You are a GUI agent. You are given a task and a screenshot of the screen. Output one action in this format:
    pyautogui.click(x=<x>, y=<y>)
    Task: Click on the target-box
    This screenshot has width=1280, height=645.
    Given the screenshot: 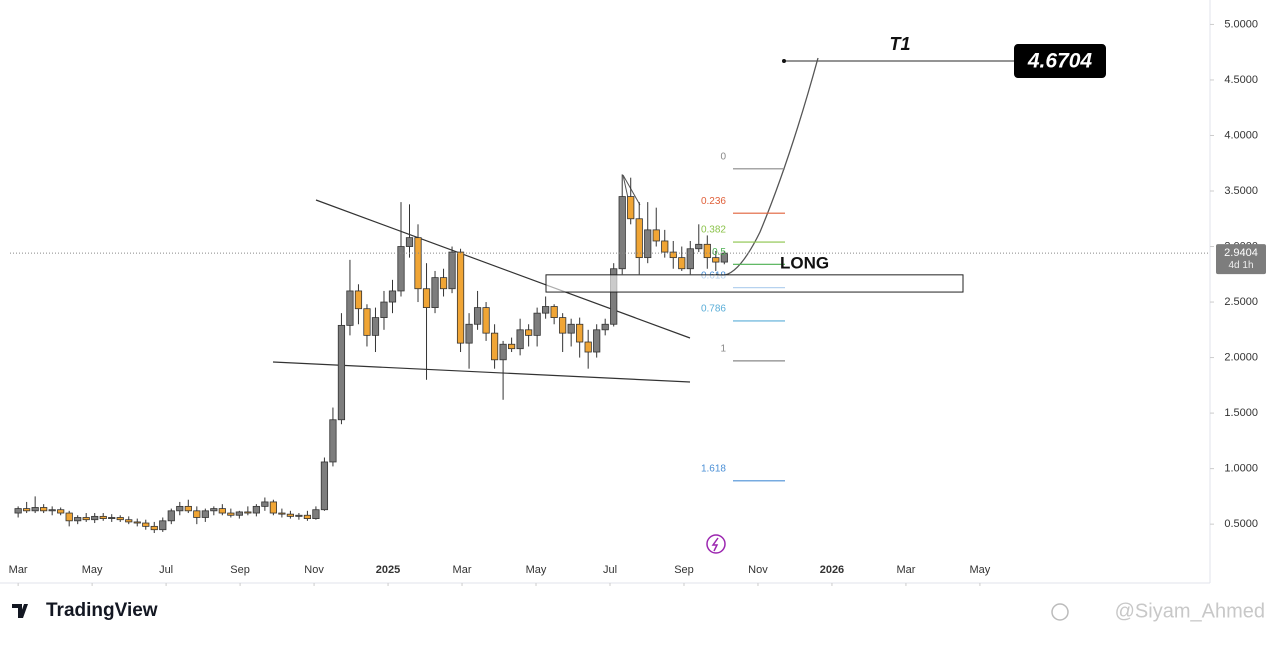 What is the action you would take?
    pyautogui.click(x=1060, y=61)
    